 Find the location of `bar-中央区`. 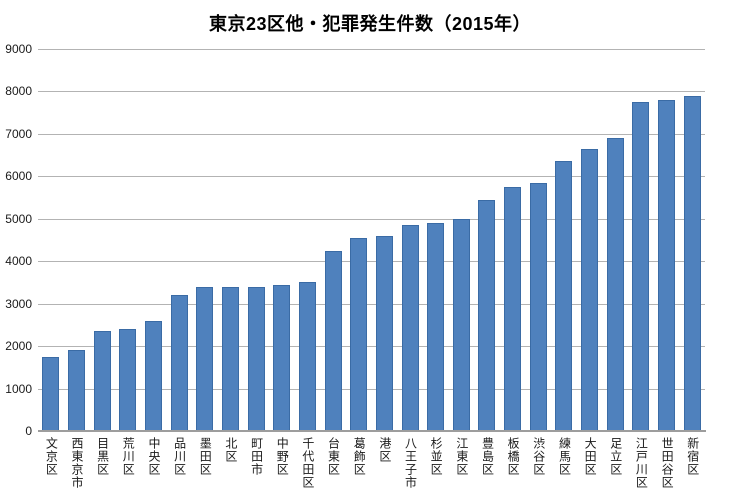

bar-中央区 is located at coordinates (153, 375).